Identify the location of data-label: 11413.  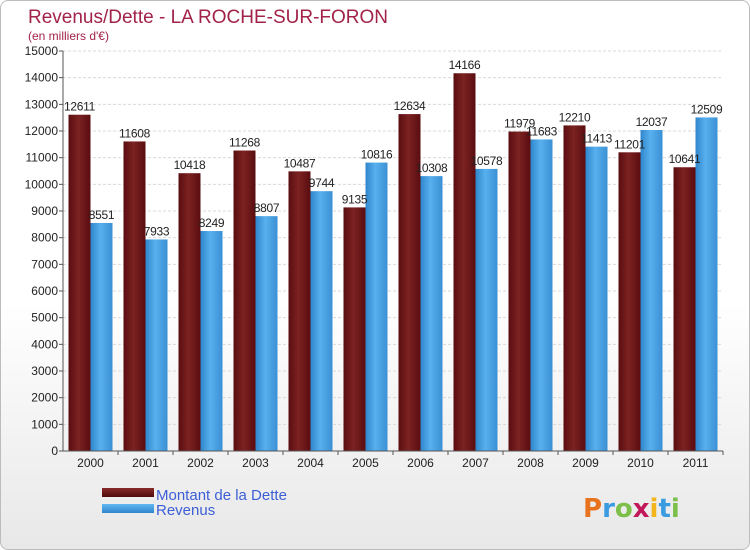
(597, 139).